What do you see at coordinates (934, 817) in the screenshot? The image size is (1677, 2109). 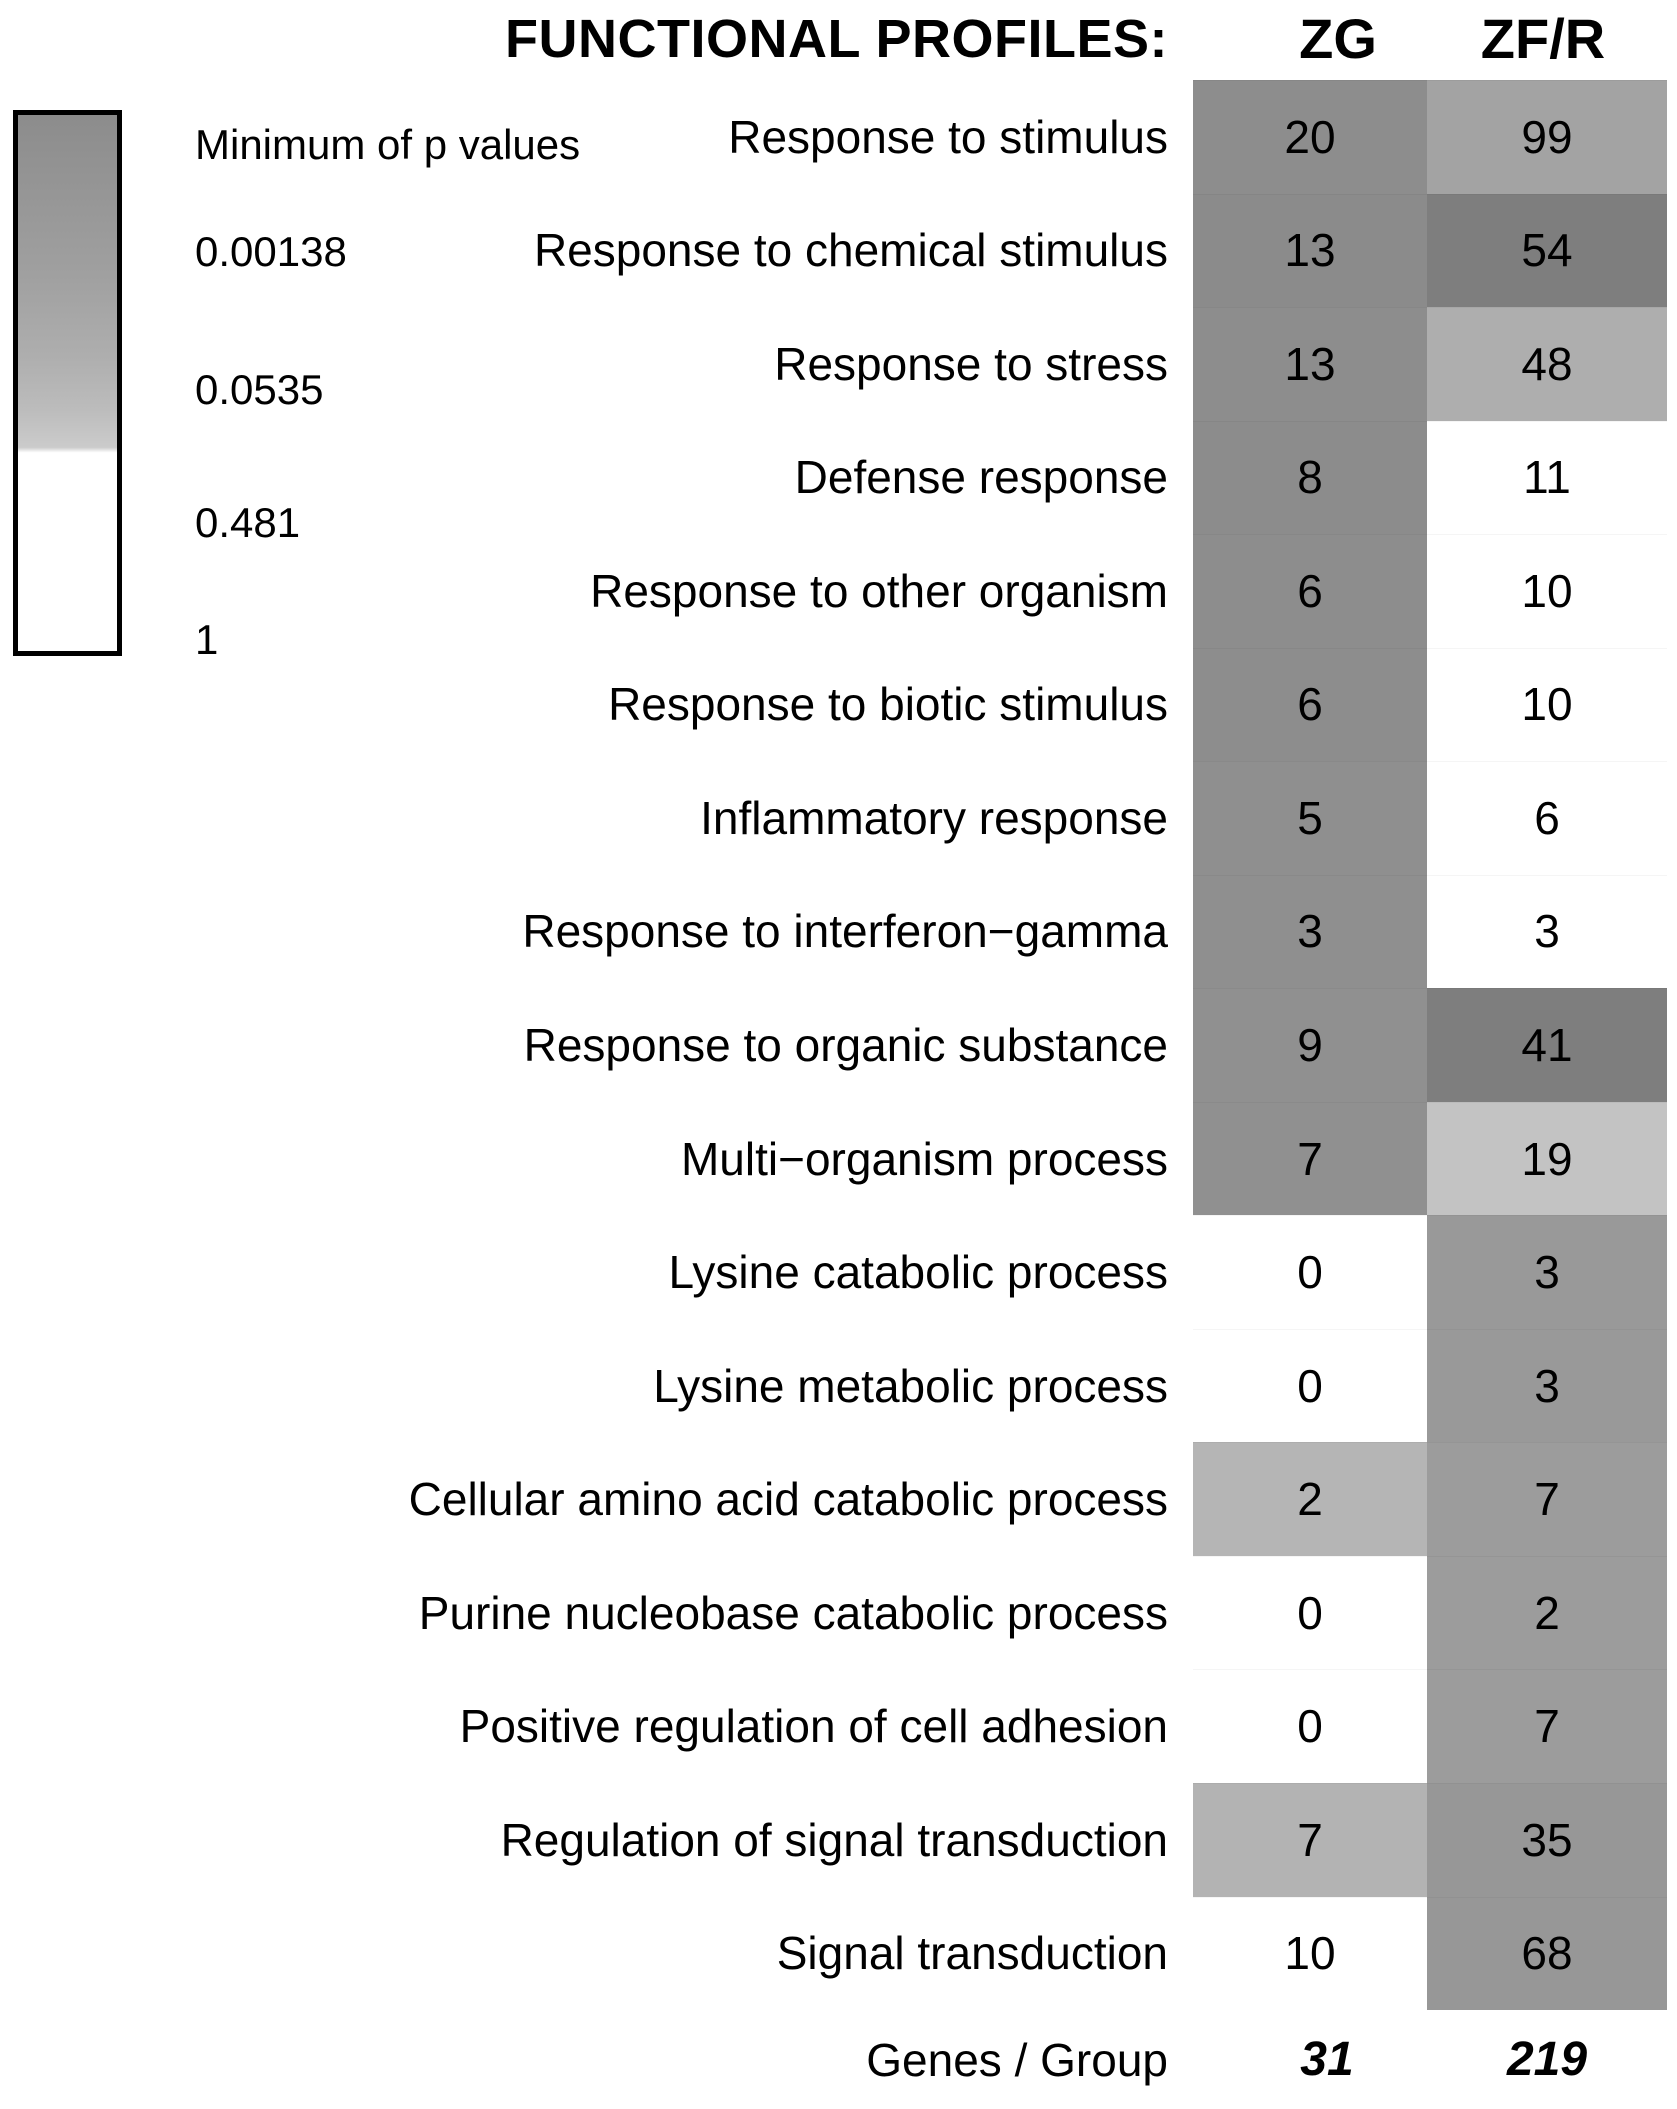 I see `row-label: Inflammatory response` at bounding box center [934, 817].